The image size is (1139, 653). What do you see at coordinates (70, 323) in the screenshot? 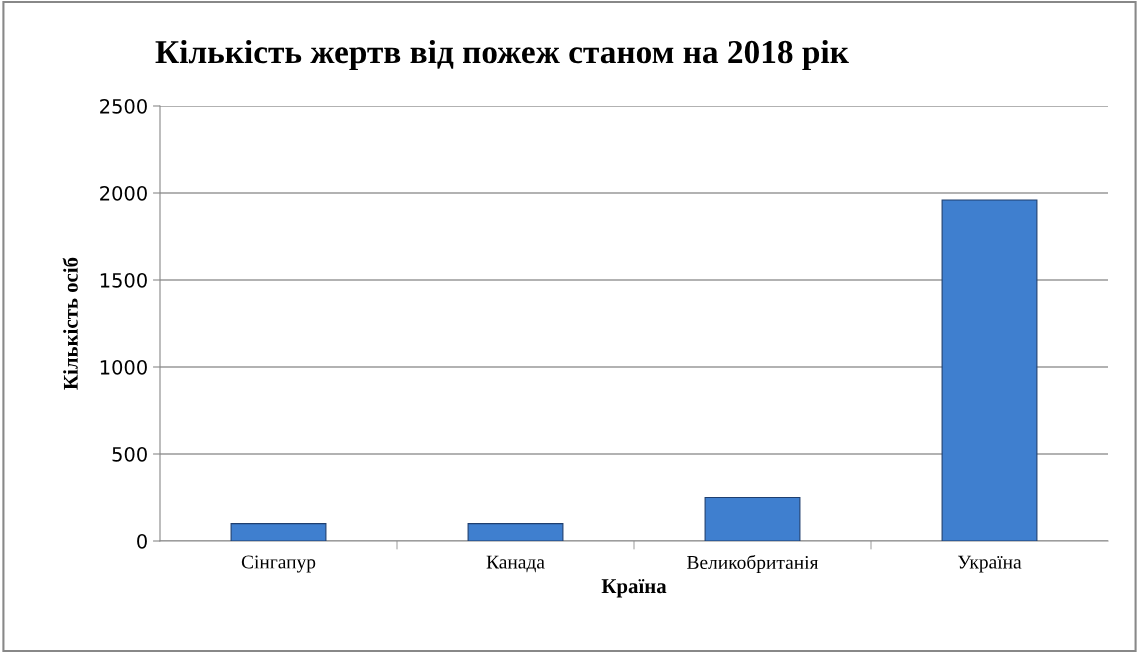
I see `y-axis-title: Кількість осіб` at bounding box center [70, 323].